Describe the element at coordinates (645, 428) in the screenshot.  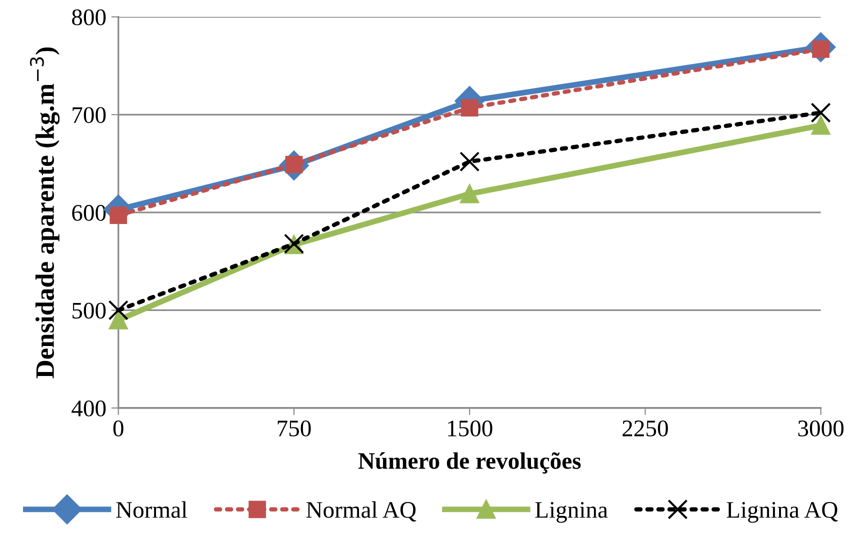
I see `x-tick-label: 2250` at that location.